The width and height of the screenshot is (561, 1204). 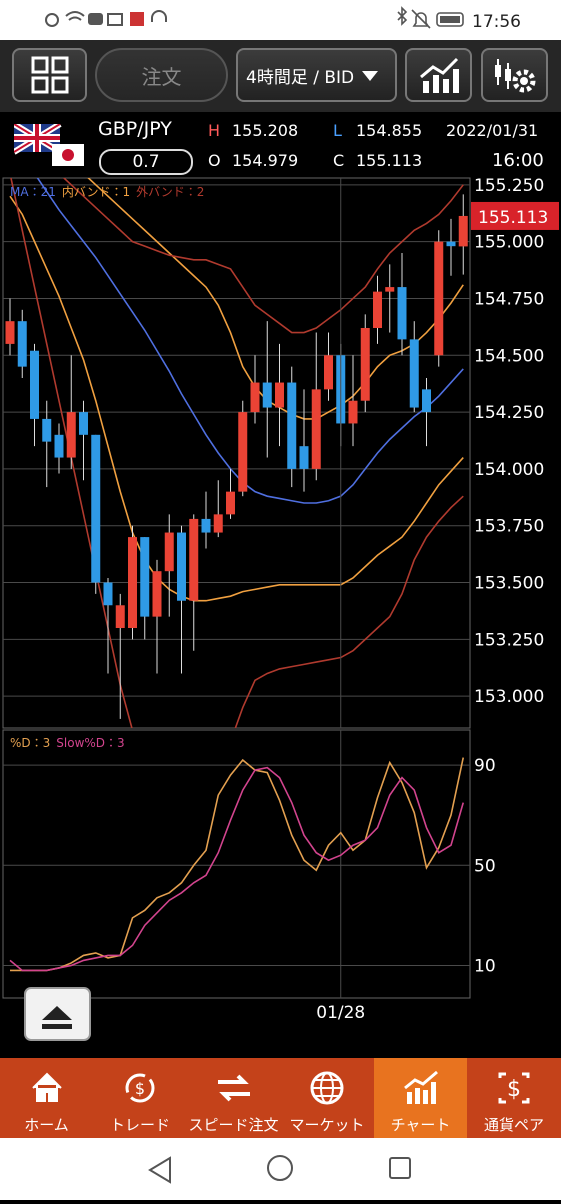 I want to click on order-button: 注文, so click(x=161, y=75).